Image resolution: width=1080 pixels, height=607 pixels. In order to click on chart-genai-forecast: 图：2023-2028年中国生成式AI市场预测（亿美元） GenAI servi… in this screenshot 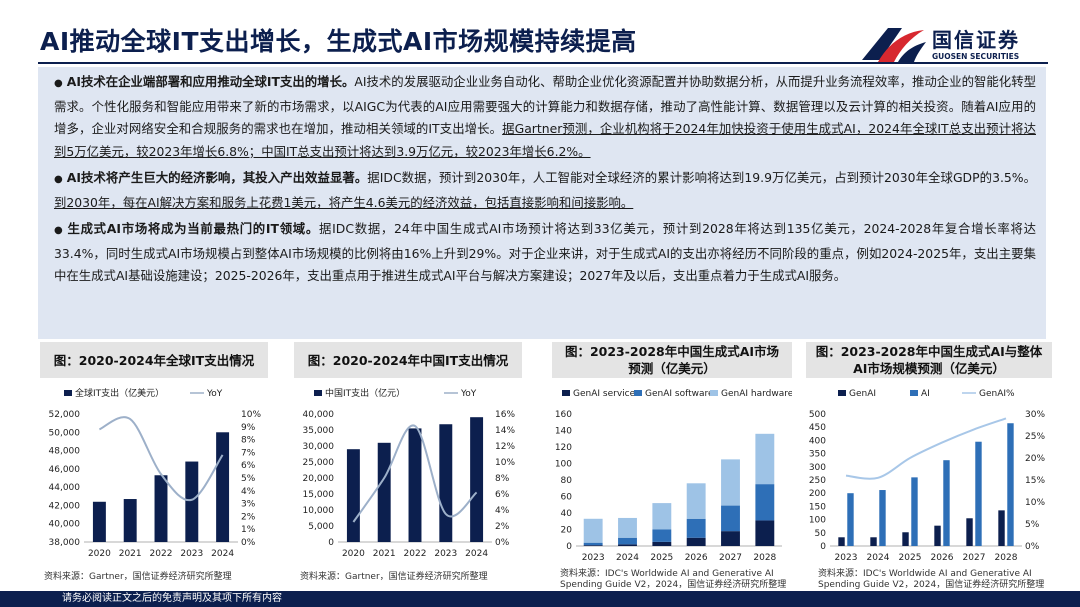, I will do `click(672, 467)`.